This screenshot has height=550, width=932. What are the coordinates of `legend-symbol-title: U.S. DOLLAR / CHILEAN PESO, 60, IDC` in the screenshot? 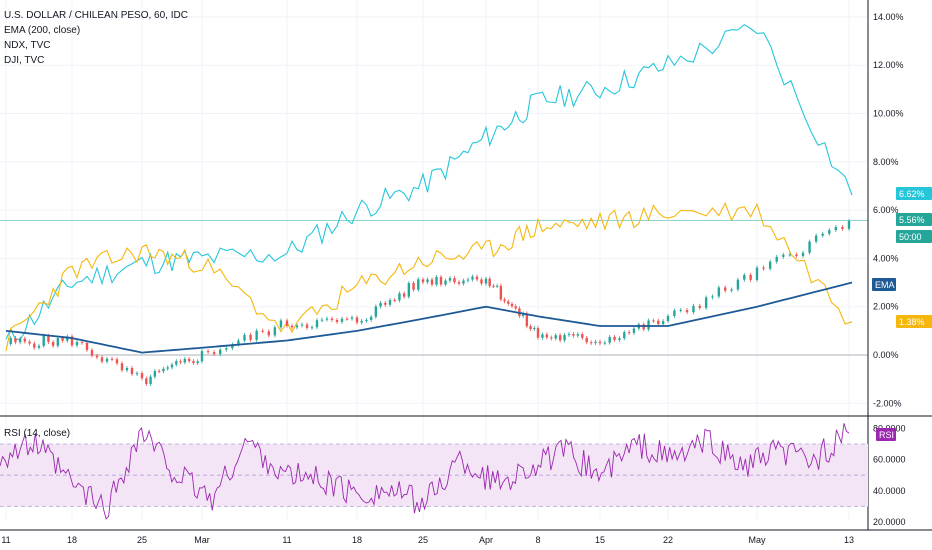 It's located at (96, 15).